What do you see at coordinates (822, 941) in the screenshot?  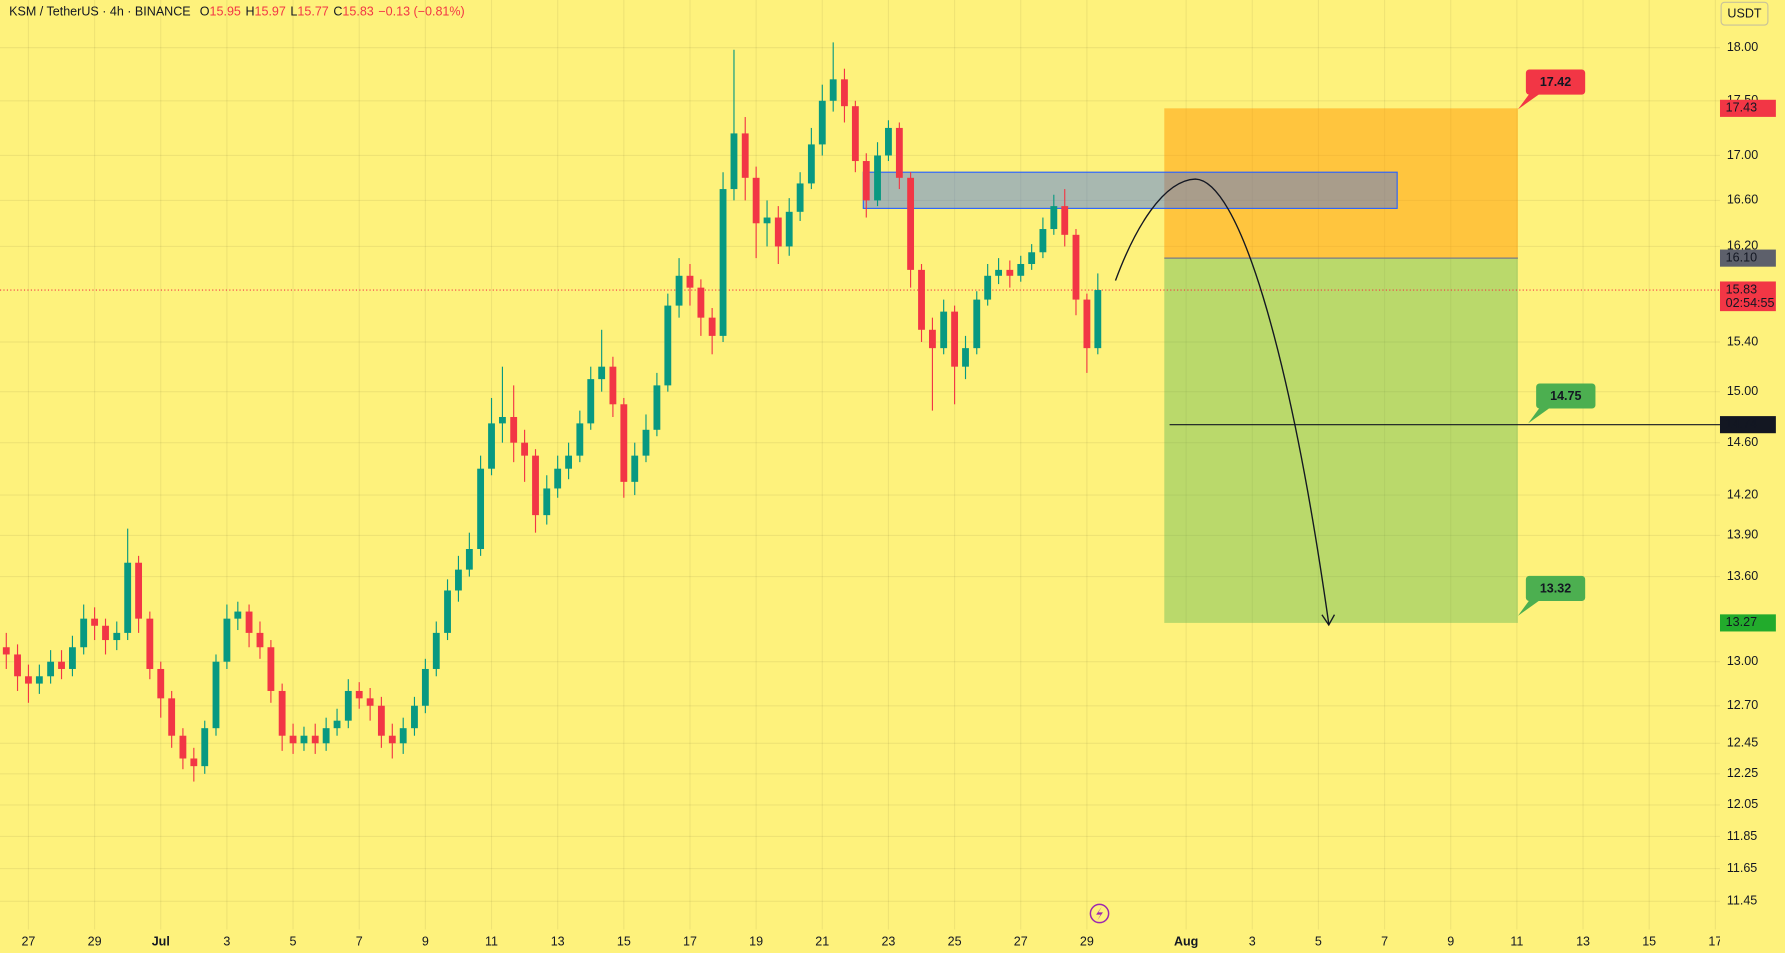 I see `x-tick-label: 21` at bounding box center [822, 941].